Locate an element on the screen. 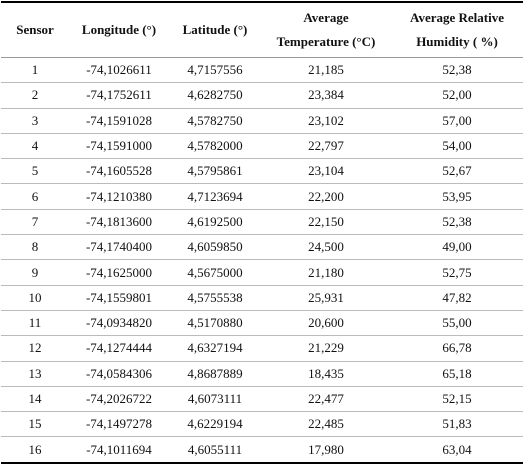 Image resolution: width=524 pixels, height=466 pixels. table-cell: 52,15 is located at coordinates (457, 399).